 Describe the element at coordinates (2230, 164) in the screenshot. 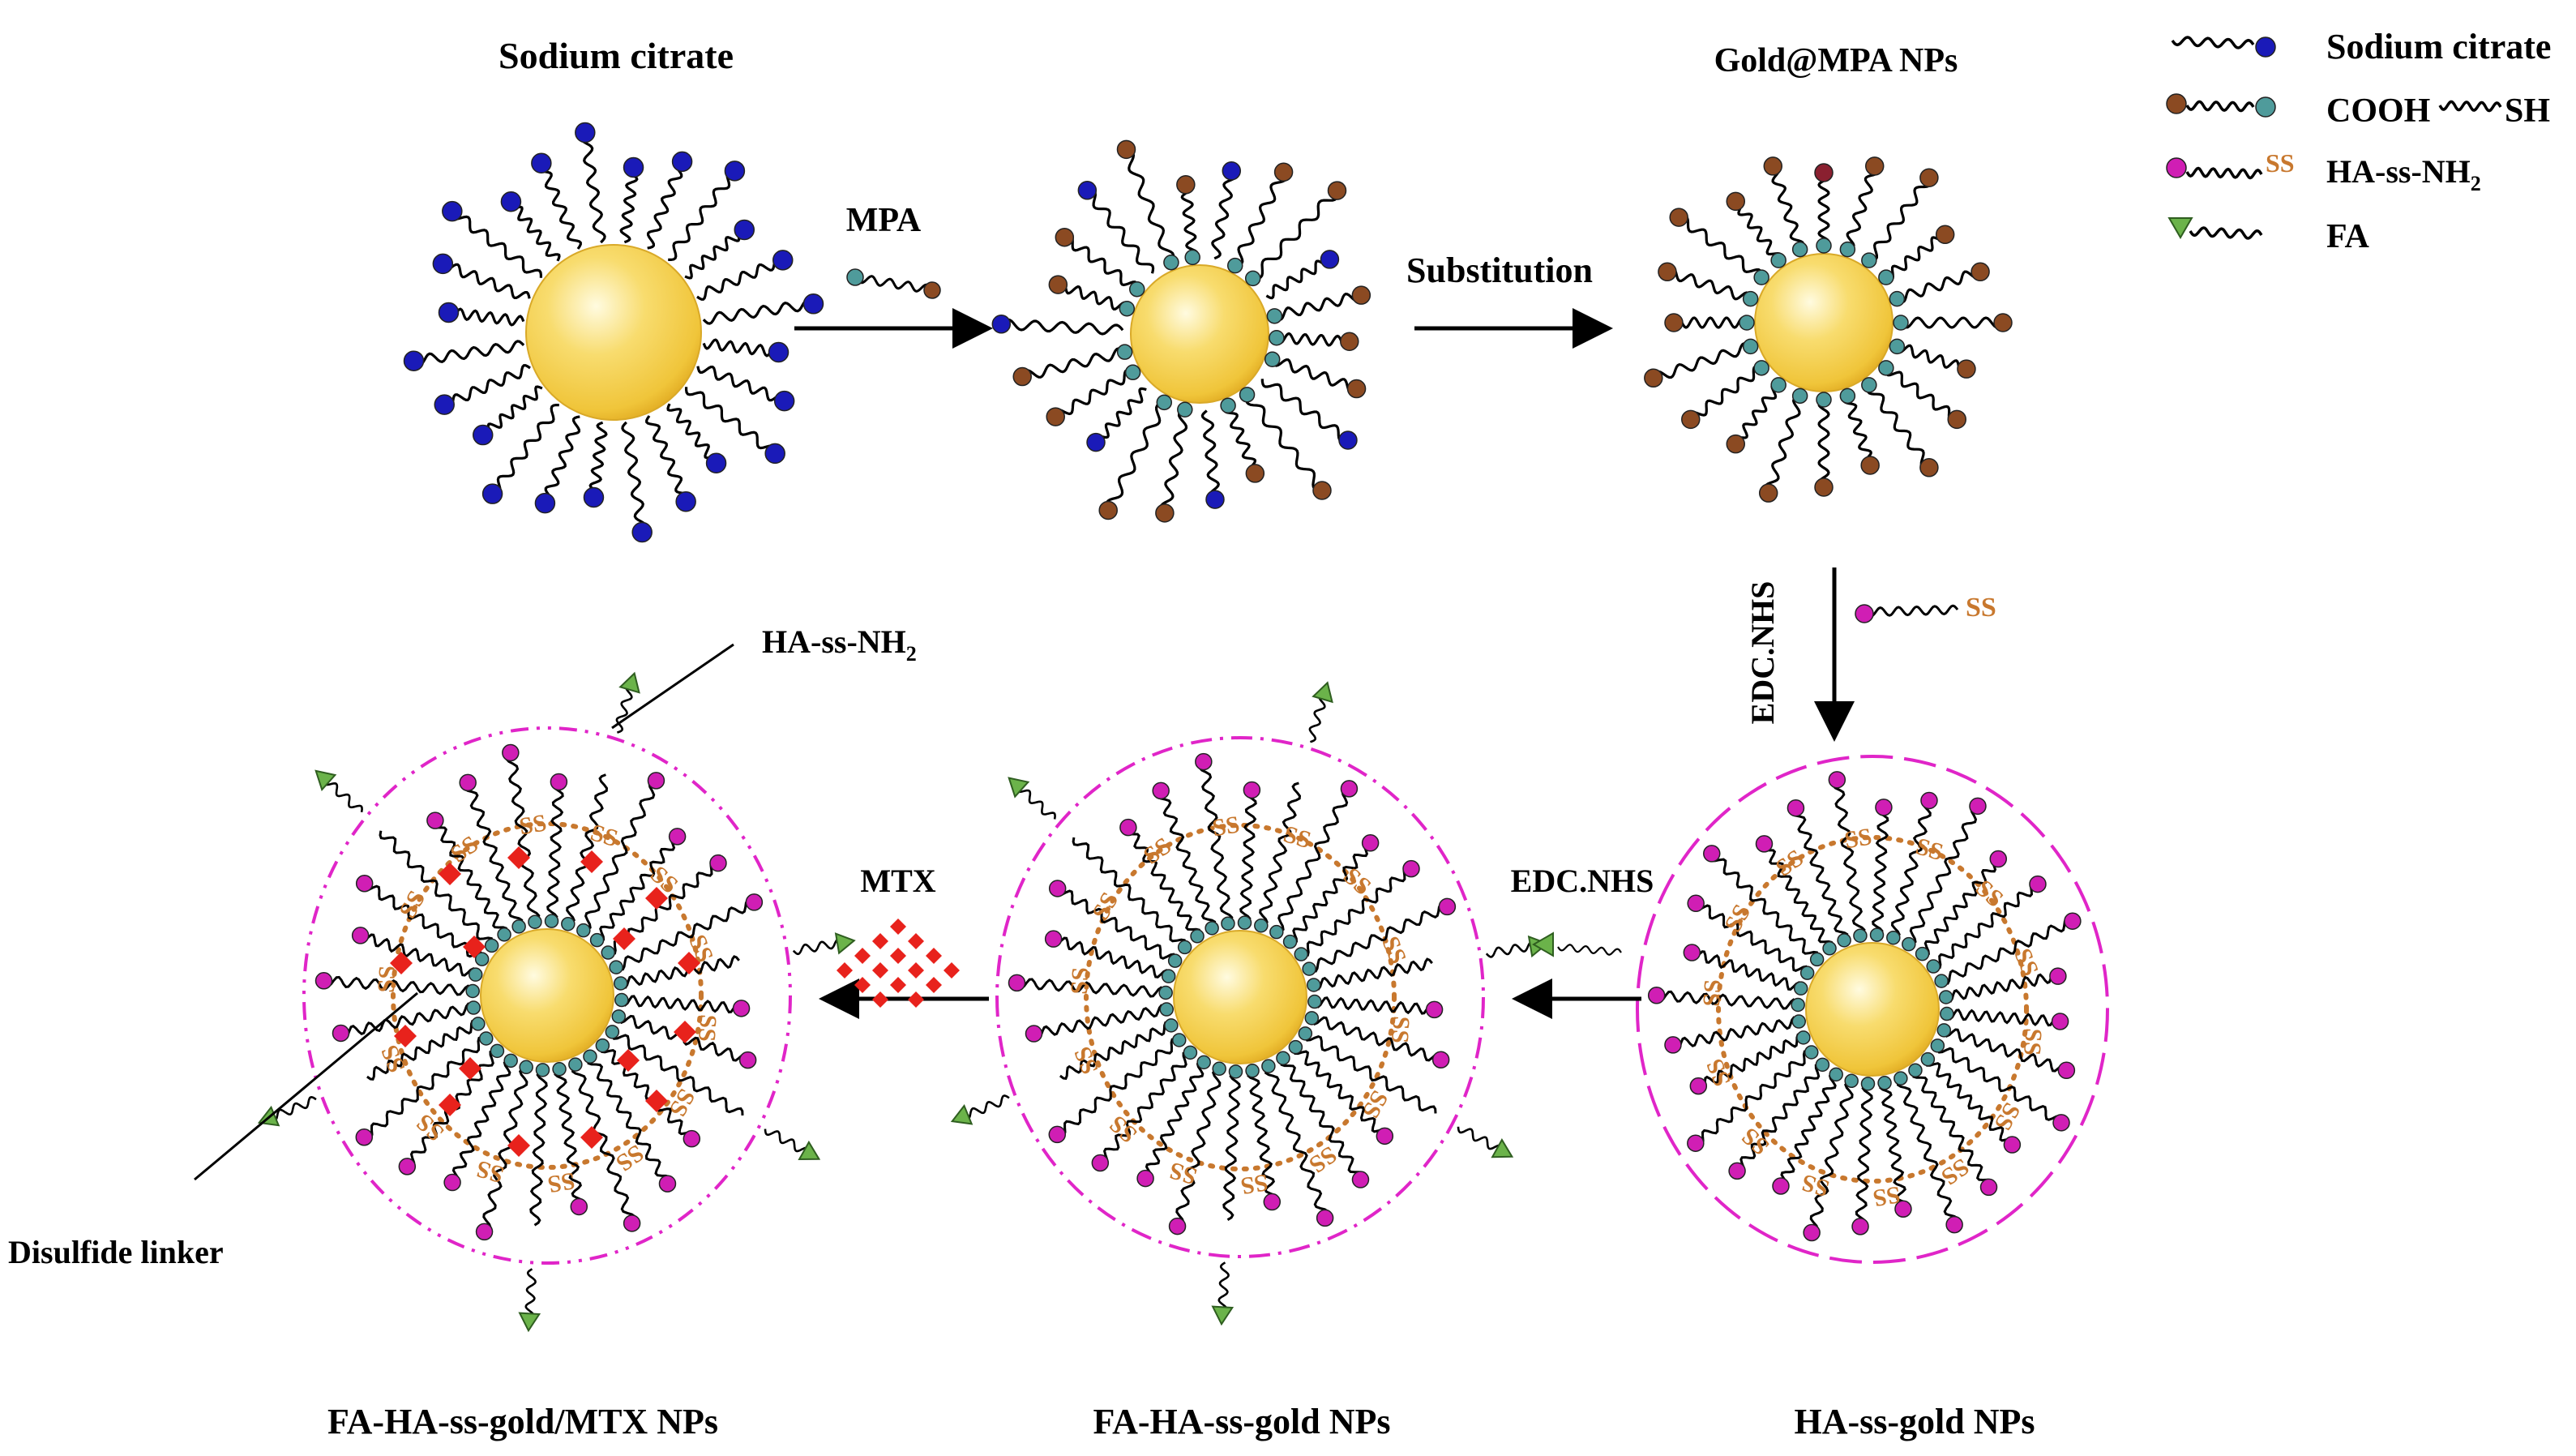

I see `legend-ha-icon: SS` at that location.